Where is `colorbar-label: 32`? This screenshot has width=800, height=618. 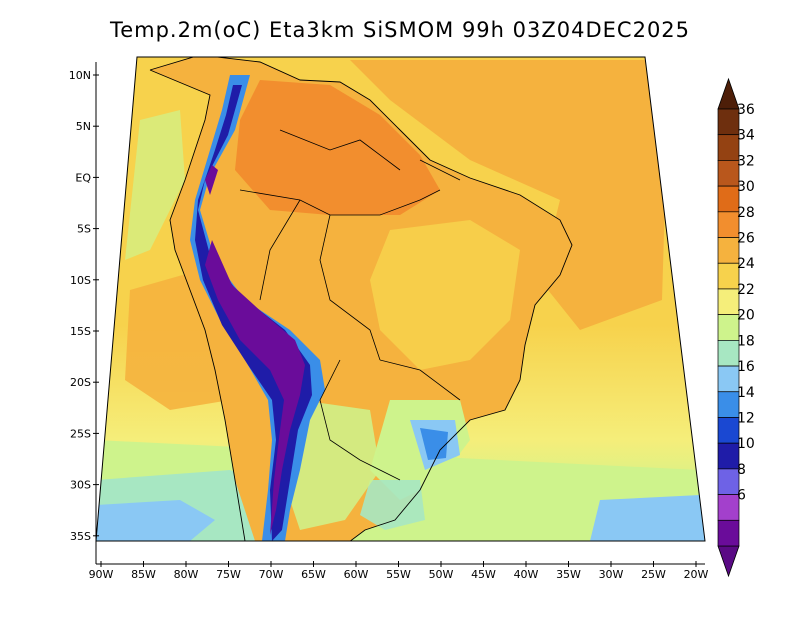 colorbar-label: 32 is located at coordinates (746, 161).